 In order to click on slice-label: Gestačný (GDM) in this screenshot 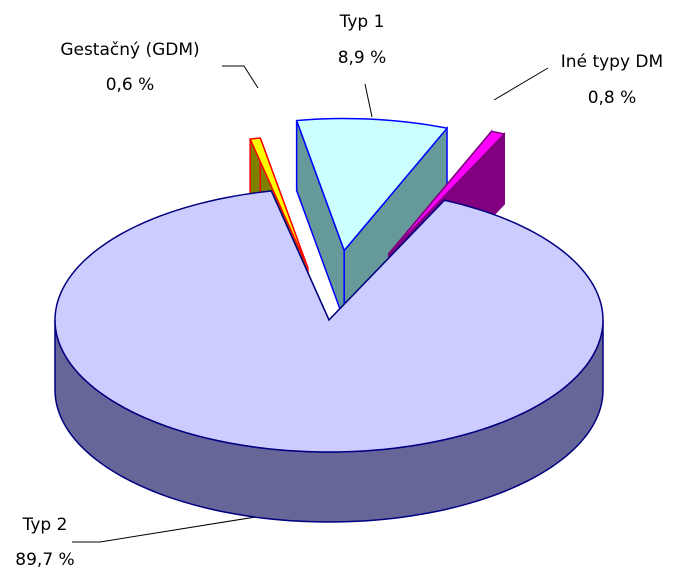, I will do `click(129, 50)`.